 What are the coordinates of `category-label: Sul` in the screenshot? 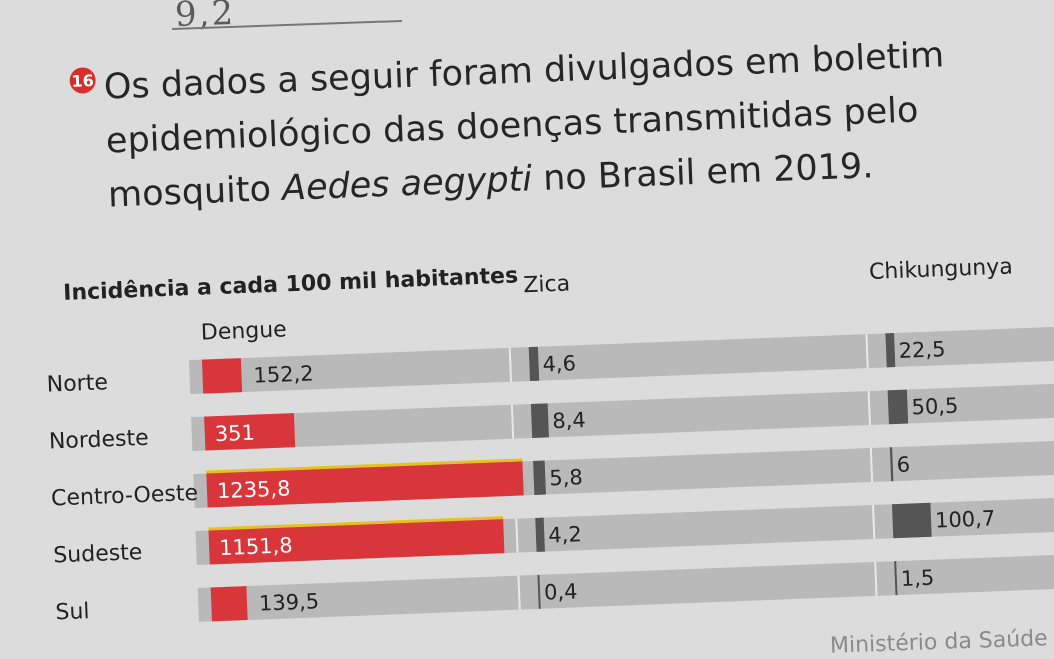 It's located at (72, 612).